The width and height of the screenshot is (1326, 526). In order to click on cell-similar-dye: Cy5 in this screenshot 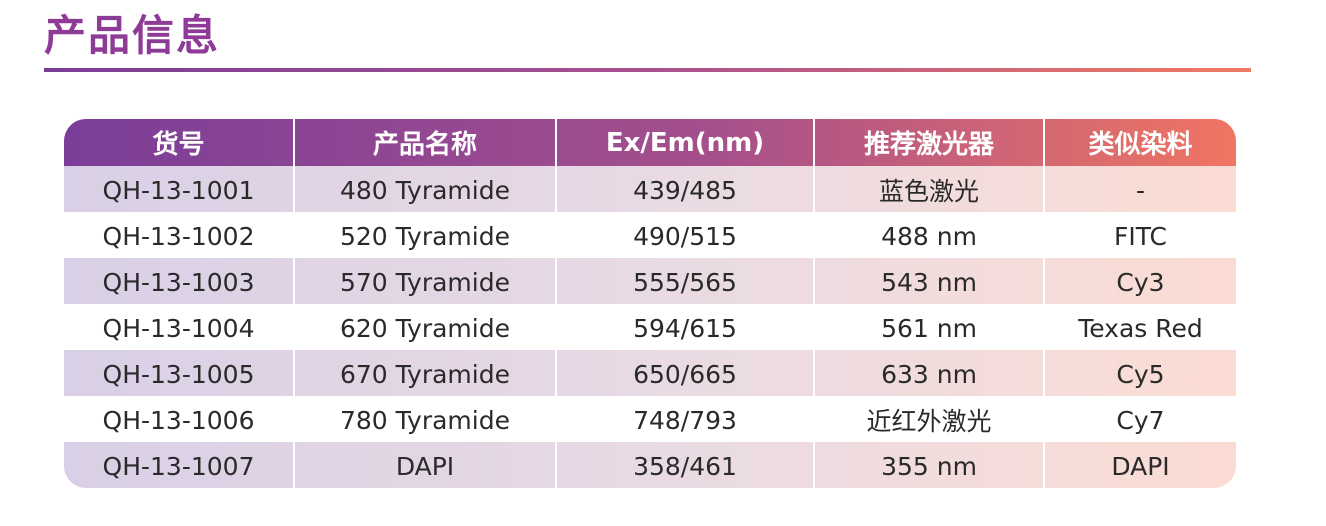, I will do `click(1140, 374)`.